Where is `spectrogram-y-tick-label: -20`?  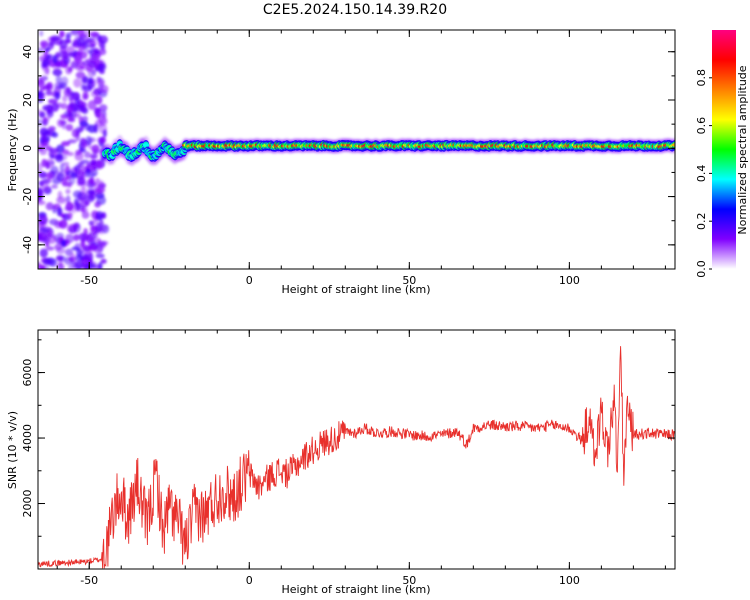
spectrogram-y-tick-label: -20 is located at coordinates (27, 197).